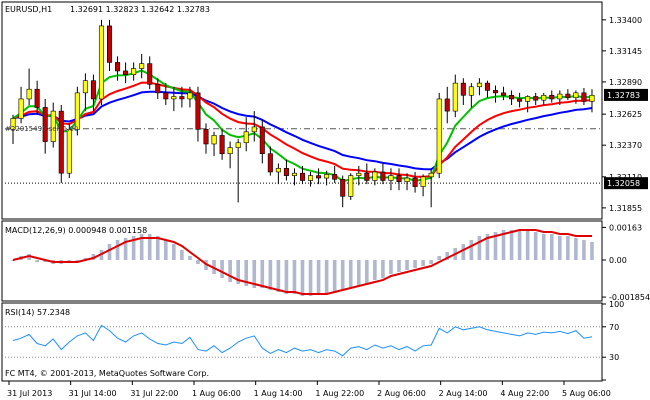  I want to click on time-tick-label: 2 Aug 06:00, so click(401, 393).